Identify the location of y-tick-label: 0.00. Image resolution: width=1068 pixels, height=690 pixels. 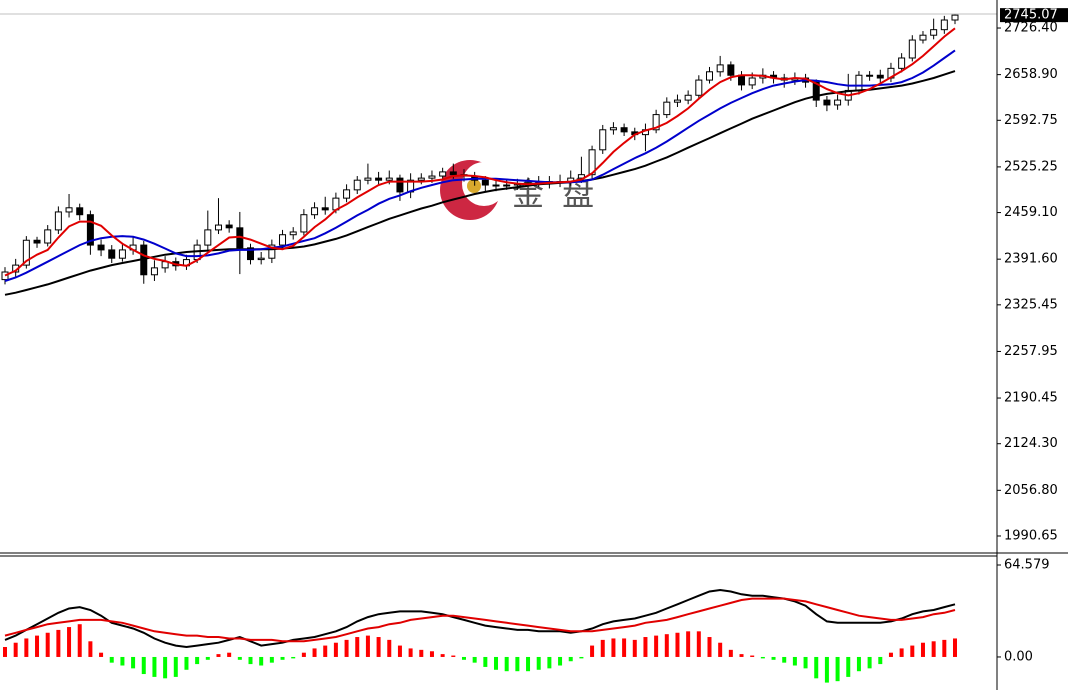
(1018, 656).